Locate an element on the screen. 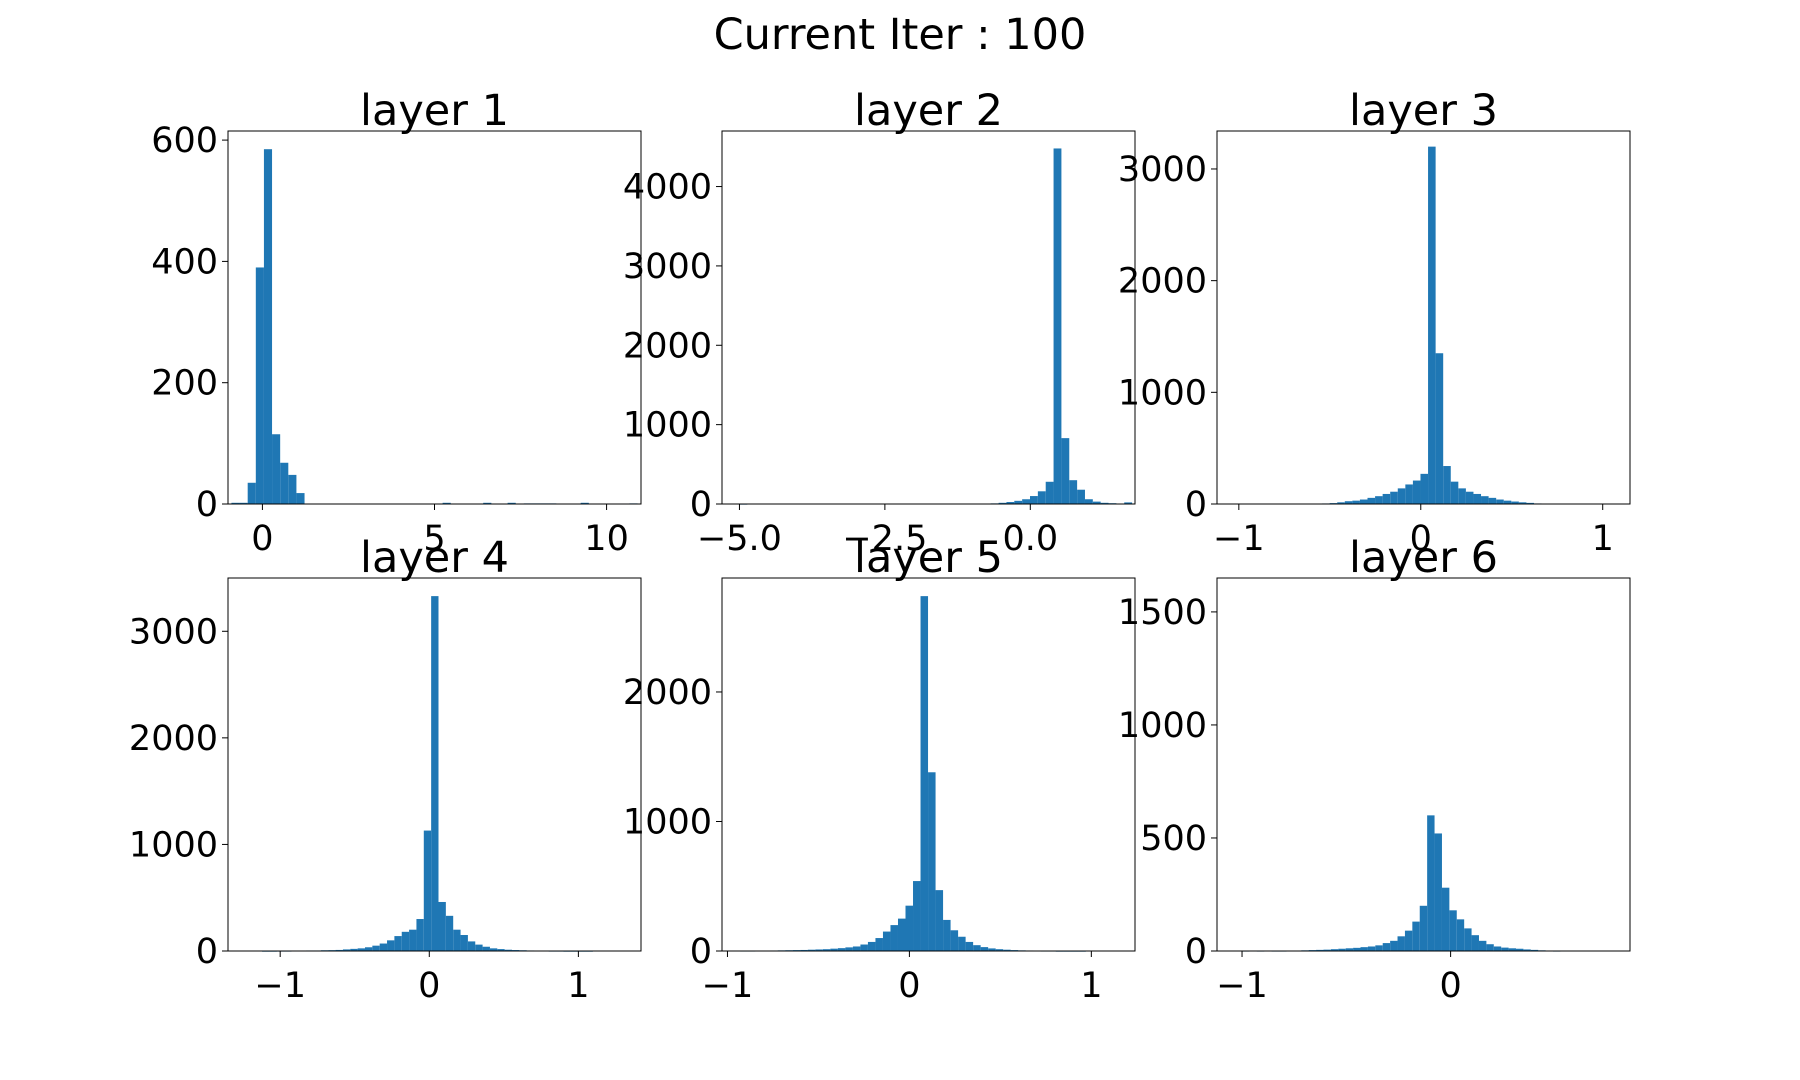 This screenshot has width=1800, height=1080. y-tick-label: 4000 is located at coordinates (667, 188).